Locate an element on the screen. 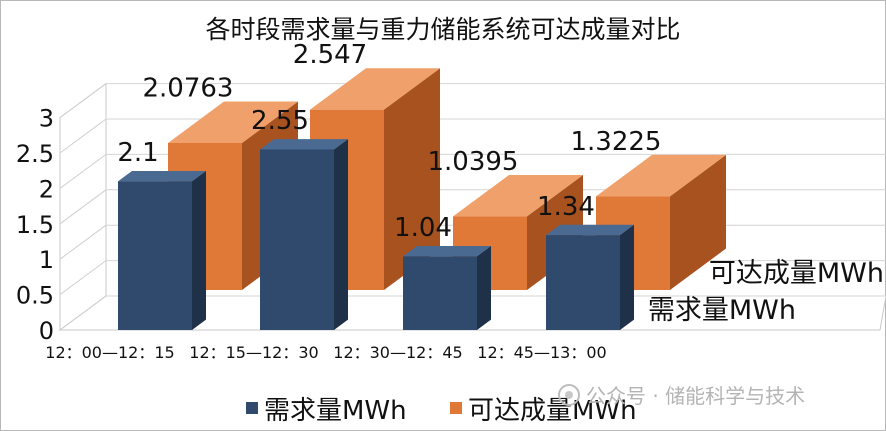 The image size is (886, 431). watermark-text: 公众号 · 储能科学与技术 is located at coordinates (696, 396).